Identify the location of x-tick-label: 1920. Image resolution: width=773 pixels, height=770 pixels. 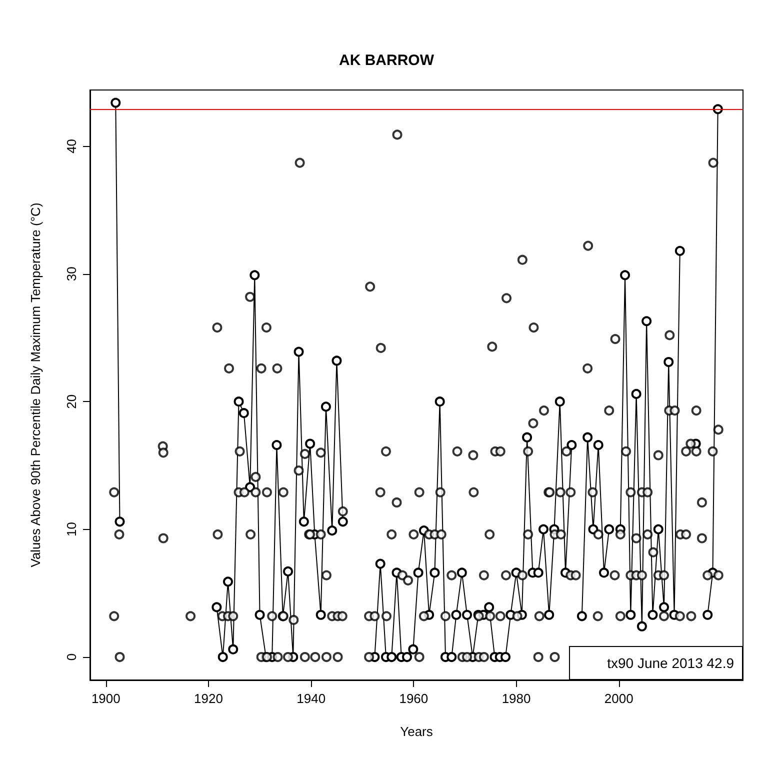
(208, 698).